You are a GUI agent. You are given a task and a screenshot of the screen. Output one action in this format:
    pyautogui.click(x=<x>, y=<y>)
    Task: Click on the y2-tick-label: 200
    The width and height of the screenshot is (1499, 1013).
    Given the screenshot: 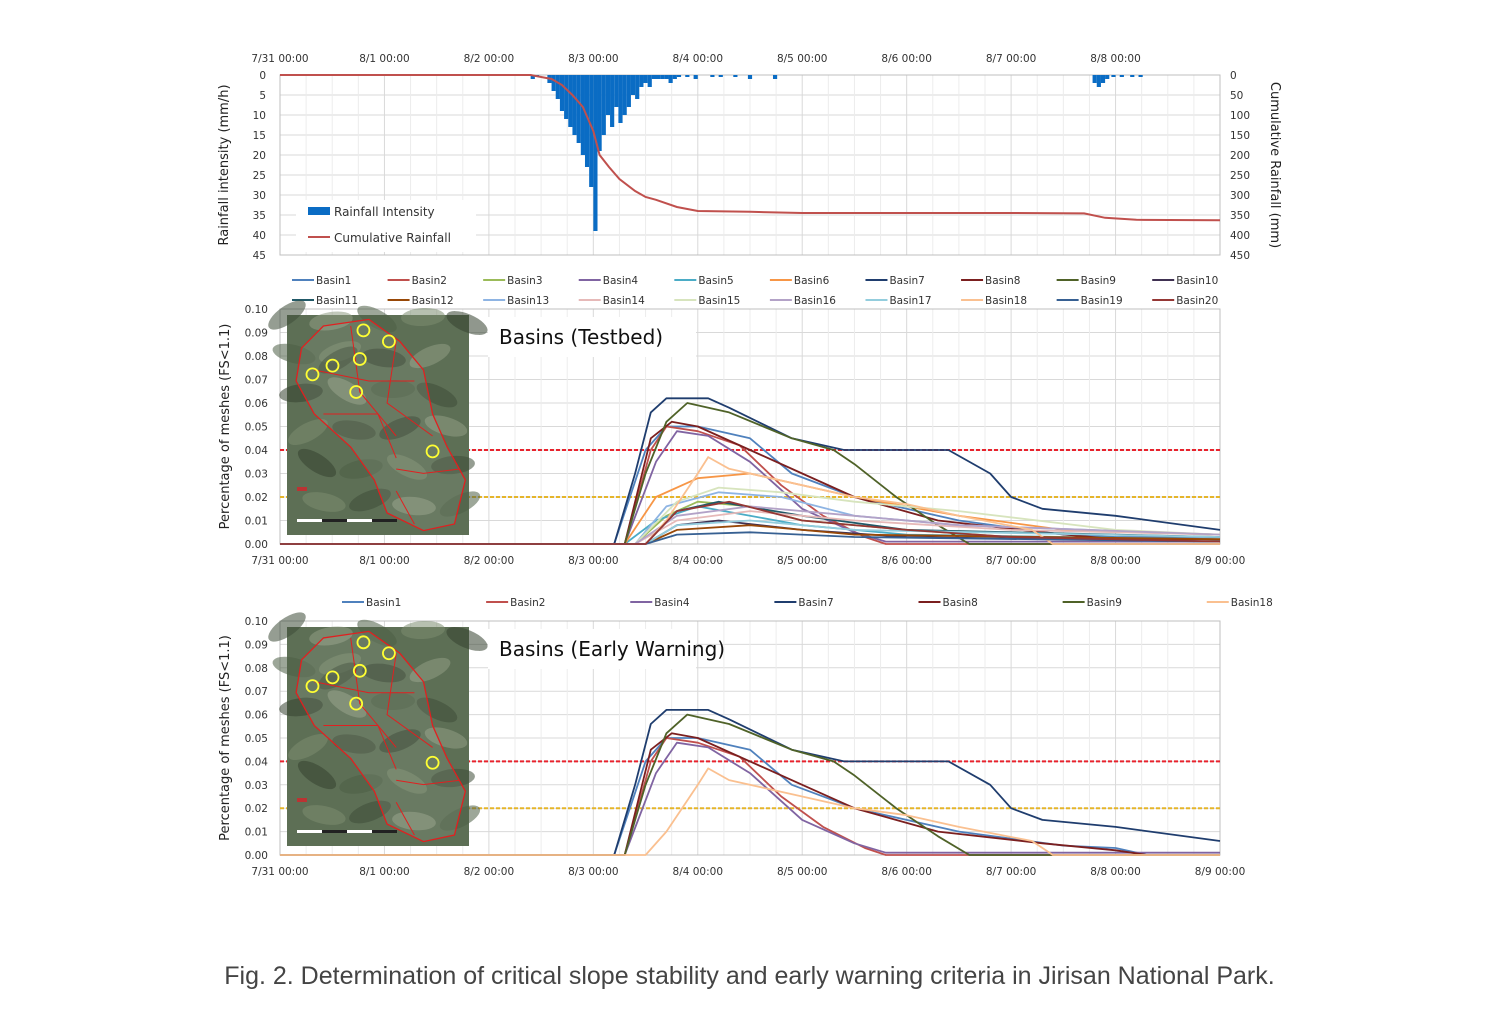 What is the action you would take?
    pyautogui.click(x=1240, y=156)
    